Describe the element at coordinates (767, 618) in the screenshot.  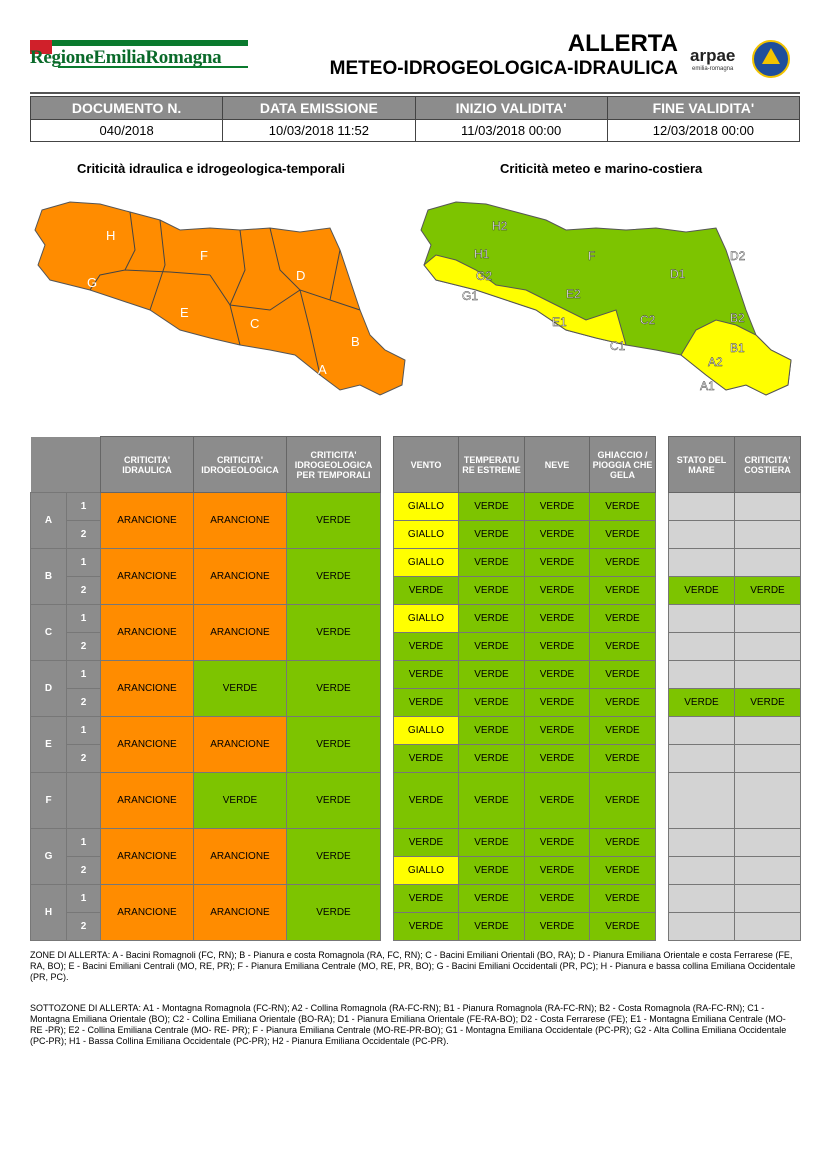
I see `c1-costiera` at that location.